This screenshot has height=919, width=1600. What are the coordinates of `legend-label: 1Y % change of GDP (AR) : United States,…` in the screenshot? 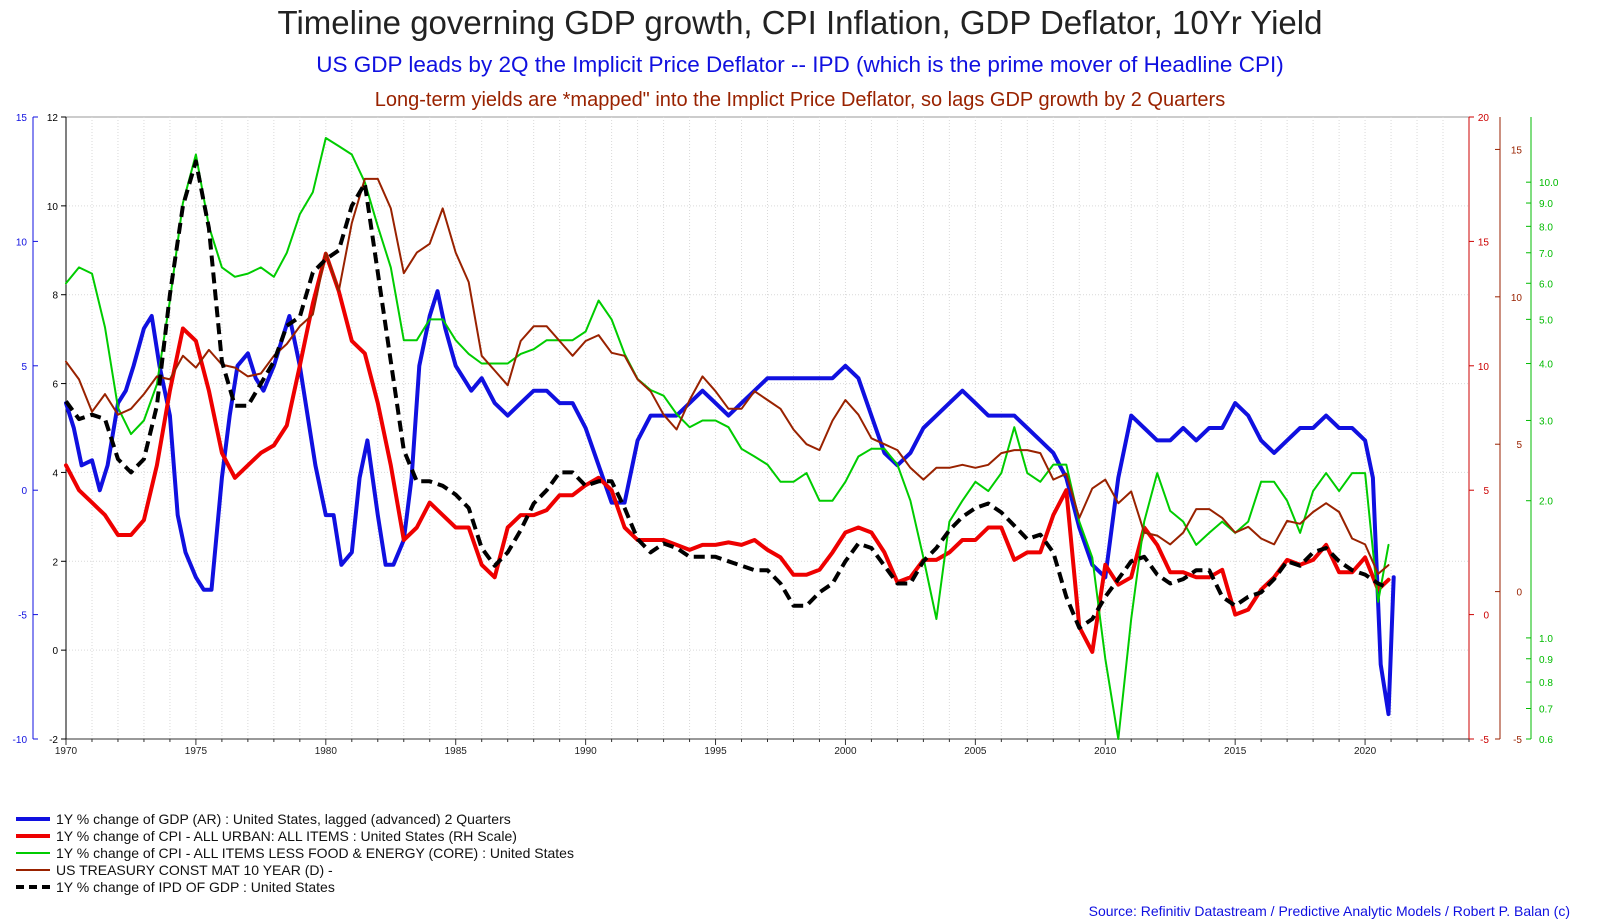 It's located at (283, 818).